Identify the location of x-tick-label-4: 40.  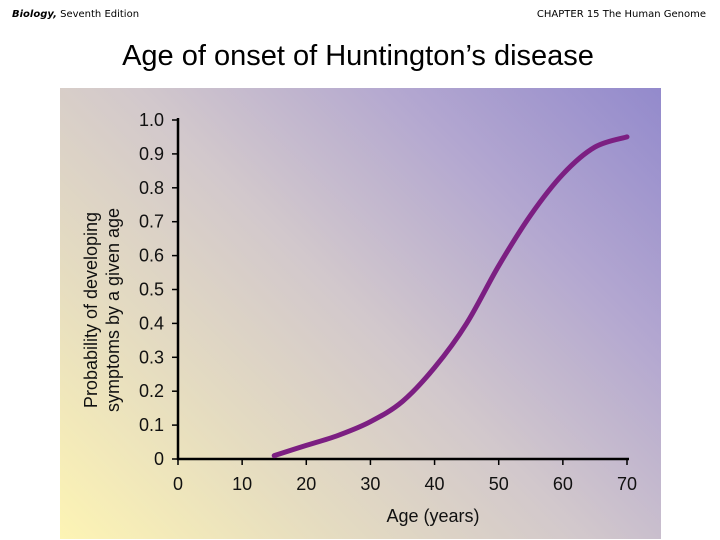
(435, 484).